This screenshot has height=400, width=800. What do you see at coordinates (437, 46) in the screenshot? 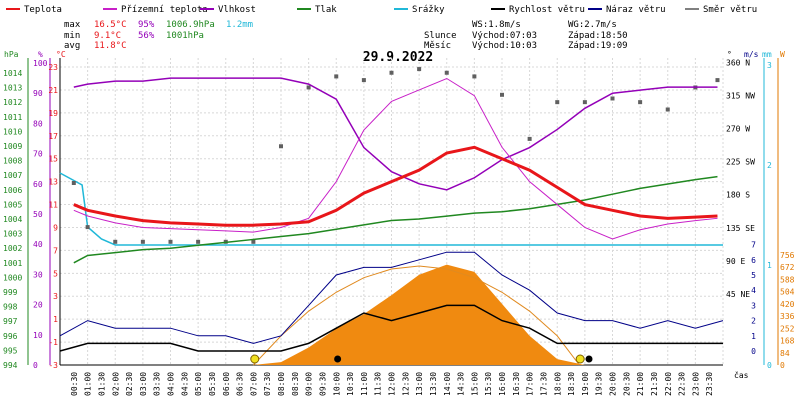
I see `moon-label: Měsíc` at bounding box center [437, 46].